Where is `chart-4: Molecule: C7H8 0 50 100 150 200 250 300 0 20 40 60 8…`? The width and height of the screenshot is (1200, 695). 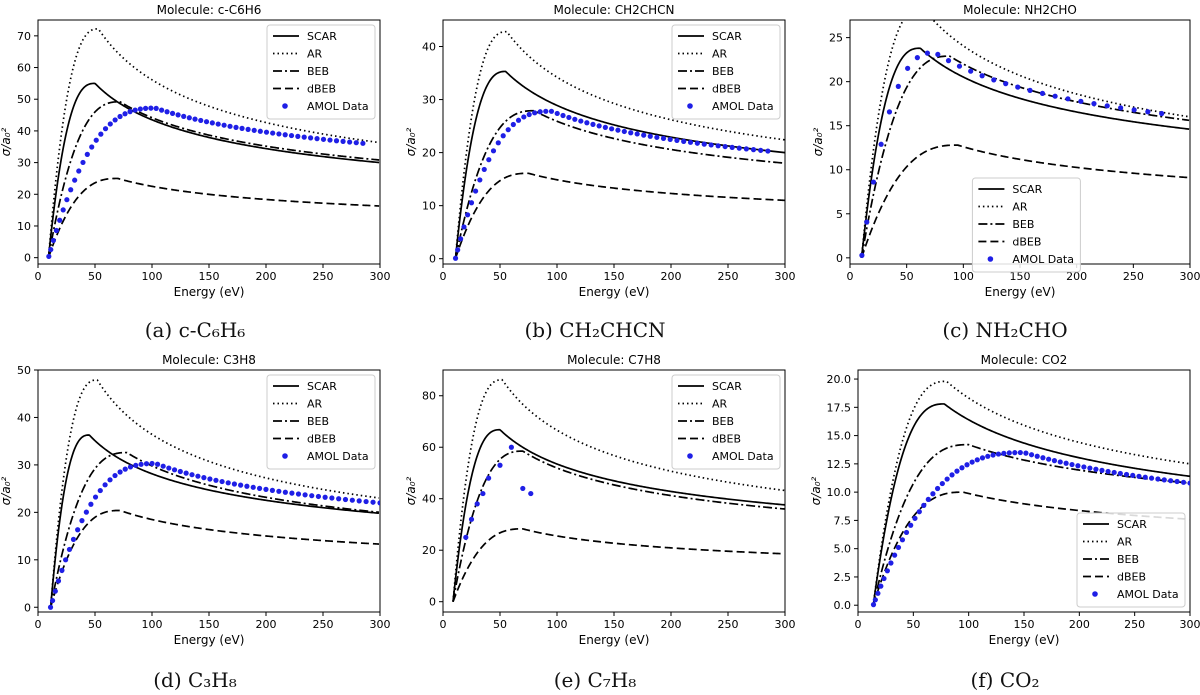 chart-4: Molecule: C7H8 0 50 100 150 200 250 300 0 20 40 60 8… is located at coordinates (600, 500).